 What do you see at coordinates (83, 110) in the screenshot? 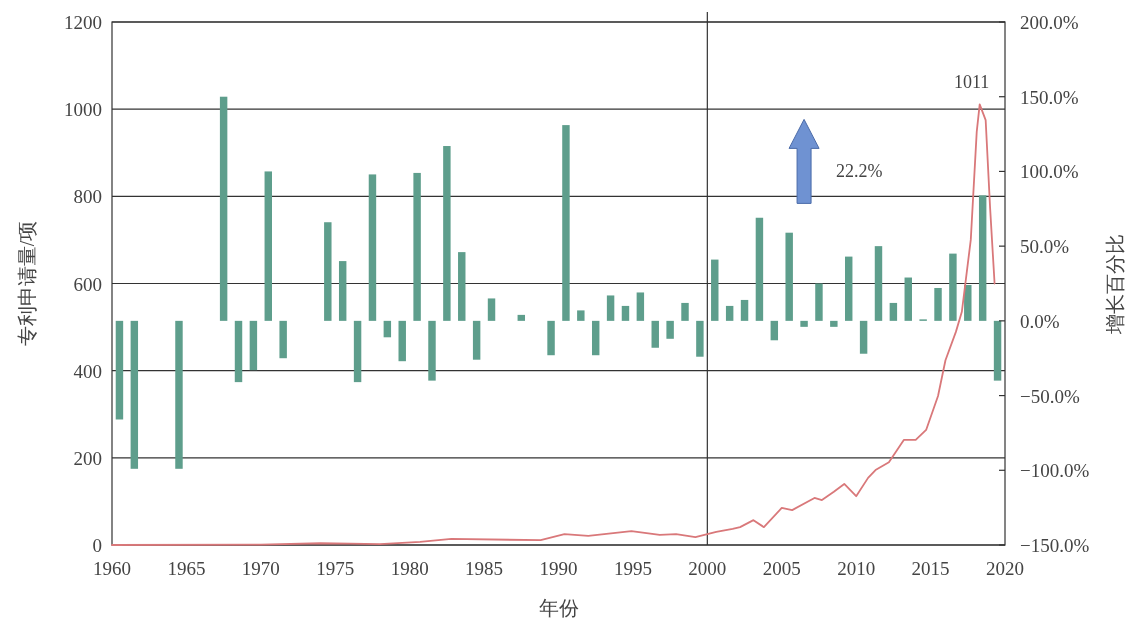
I see `y-tick-label: 1000` at bounding box center [83, 110].